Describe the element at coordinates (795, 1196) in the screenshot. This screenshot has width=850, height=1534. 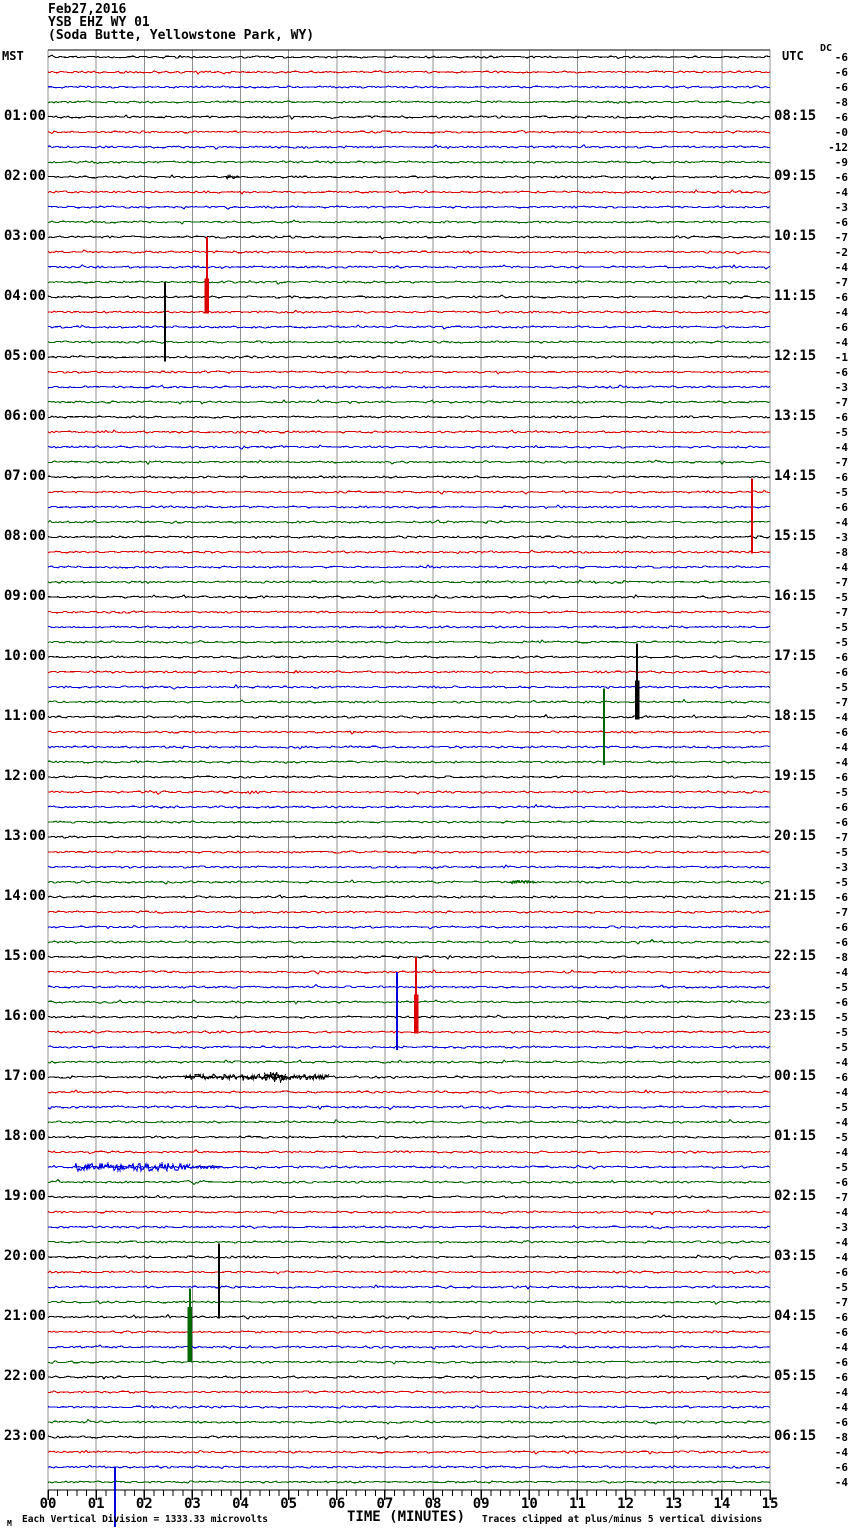
I see `utc-time-label: 02:15` at that location.